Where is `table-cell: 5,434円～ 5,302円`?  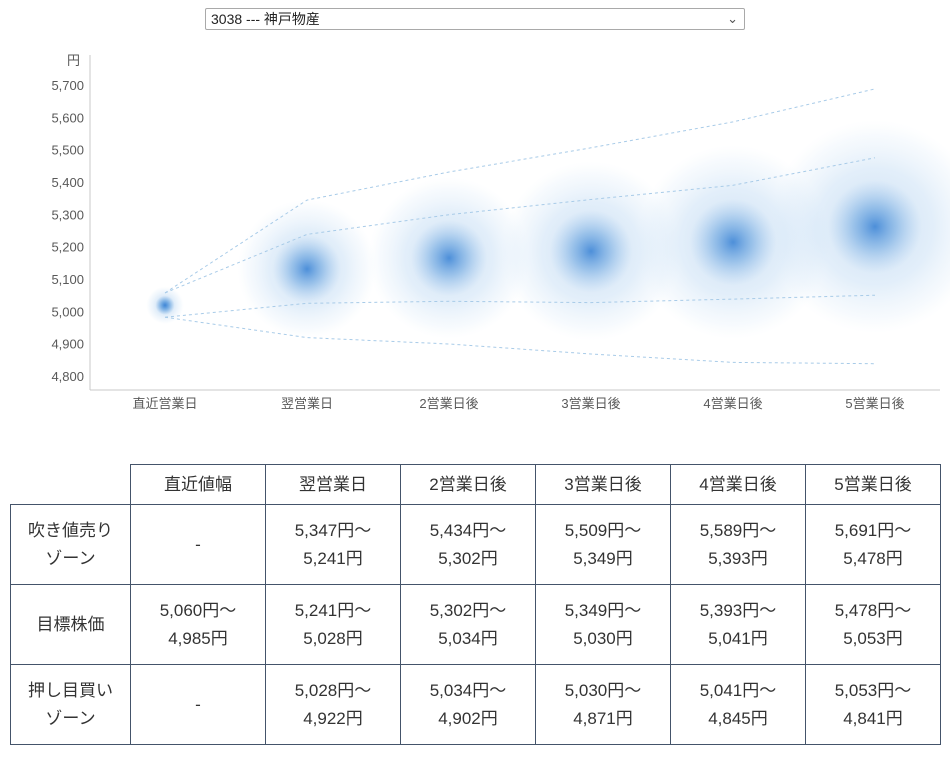 table-cell: 5,434円～ 5,302円 is located at coordinates (468, 544).